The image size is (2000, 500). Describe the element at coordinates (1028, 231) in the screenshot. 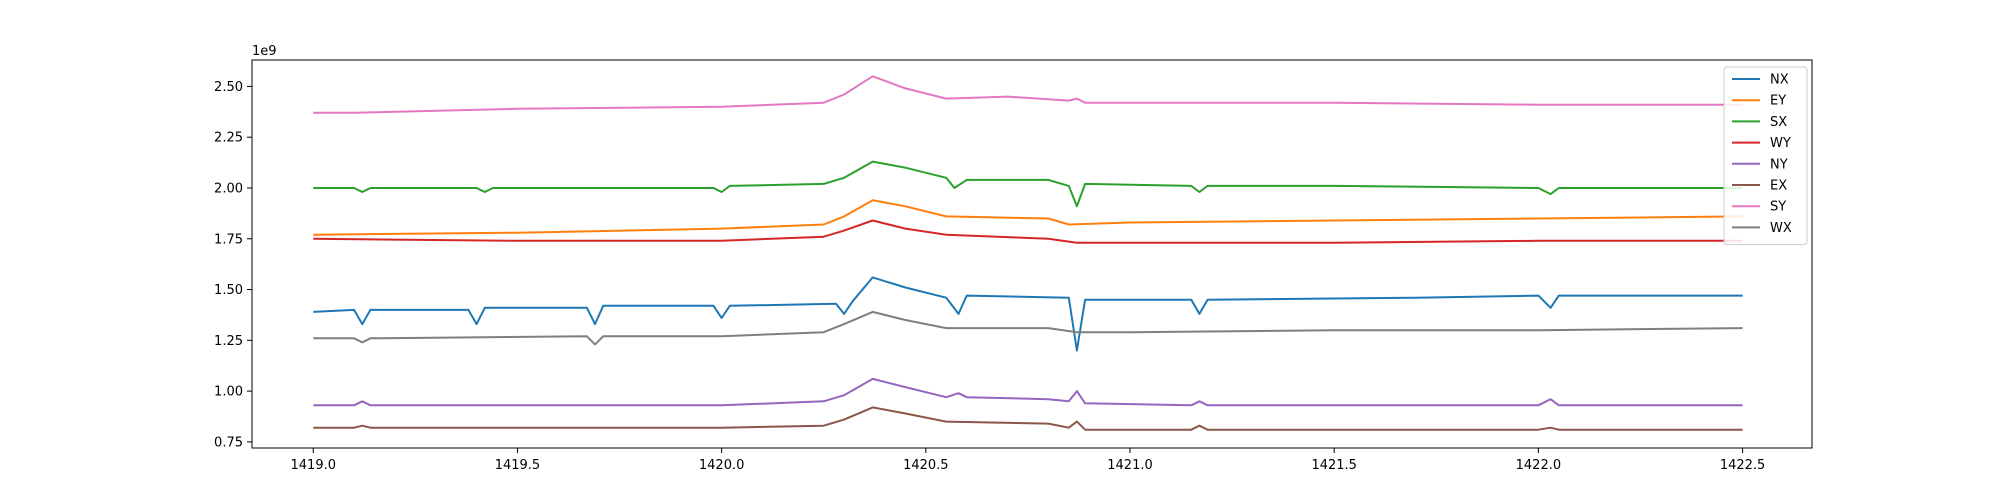

I see `series-line-wy` at that location.